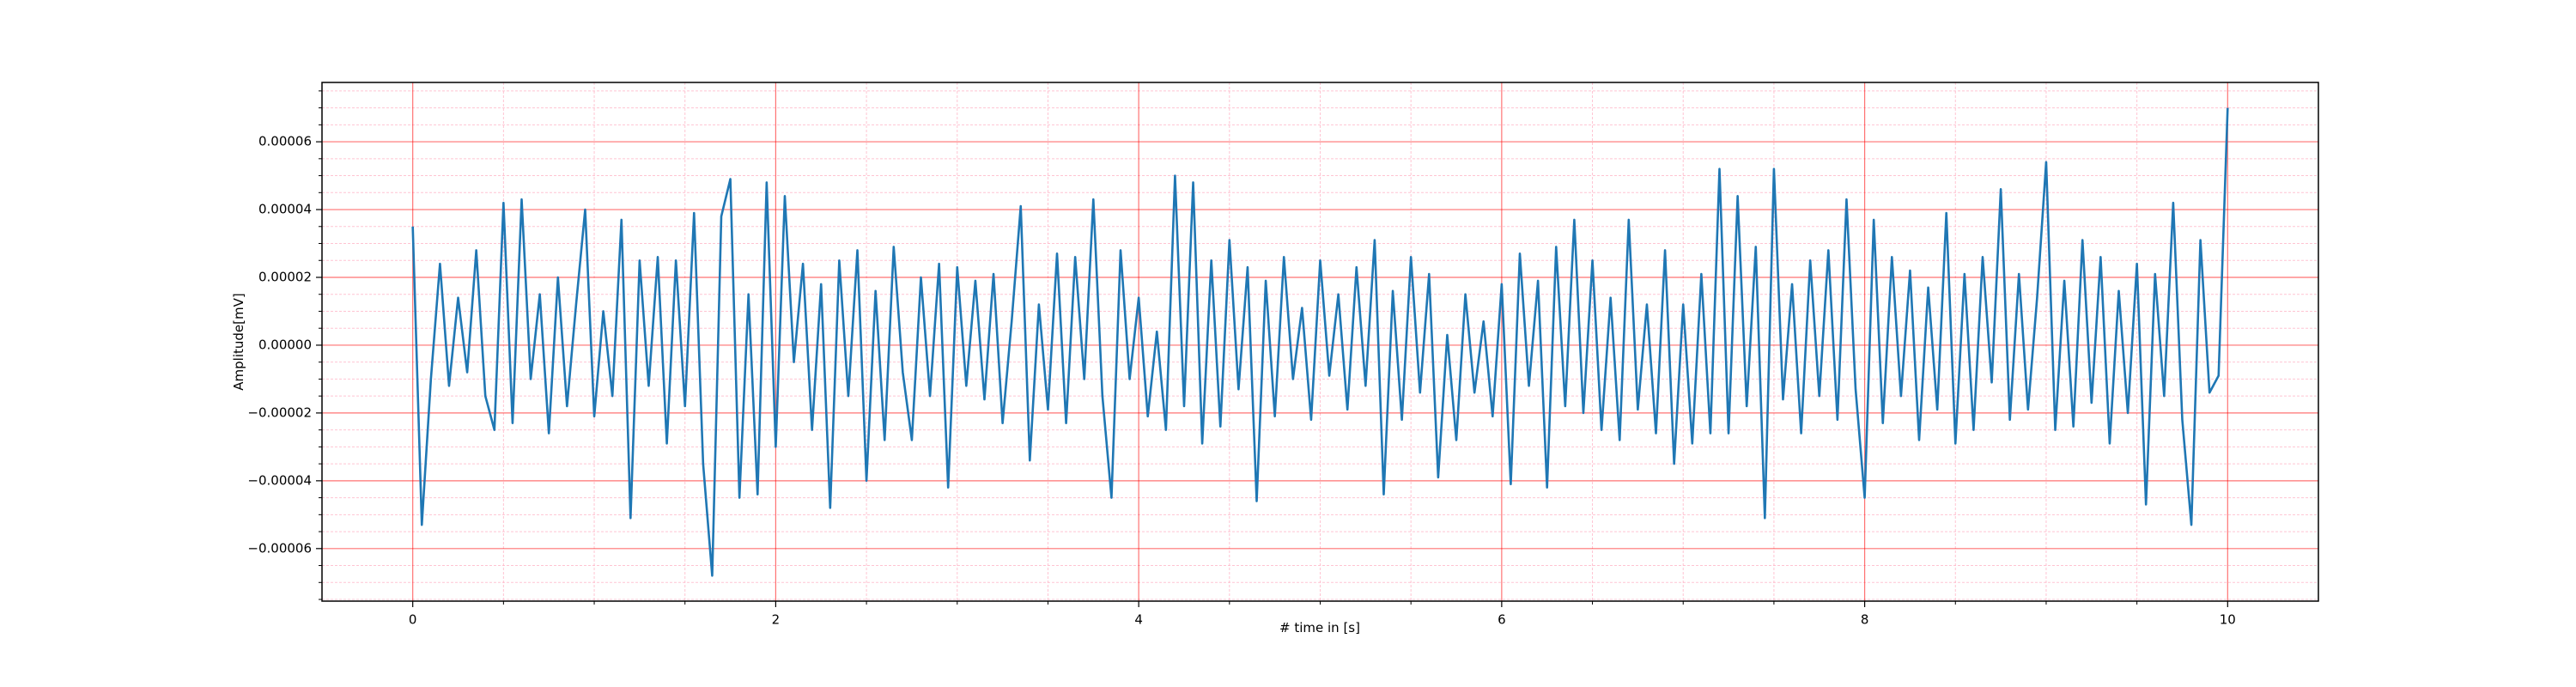 This screenshot has width=2576, height=687. I want to click on y-tick-label: 0.00002, so click(285, 276).